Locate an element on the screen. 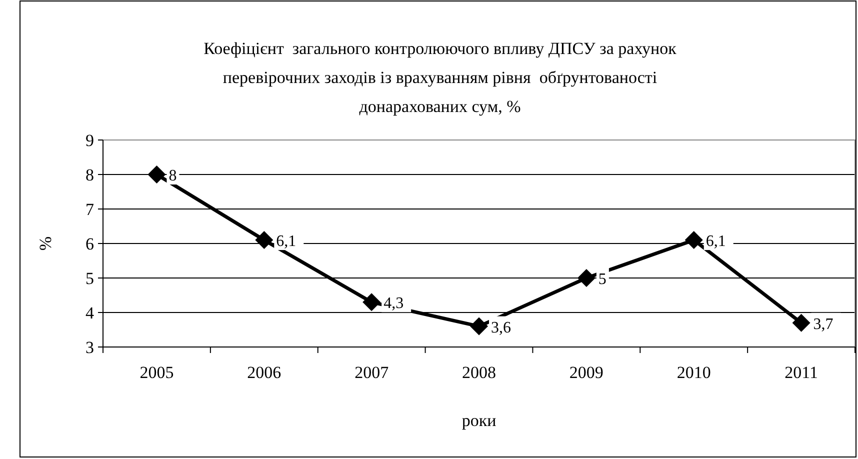  y-tick-label: 5 is located at coordinates (90, 278).